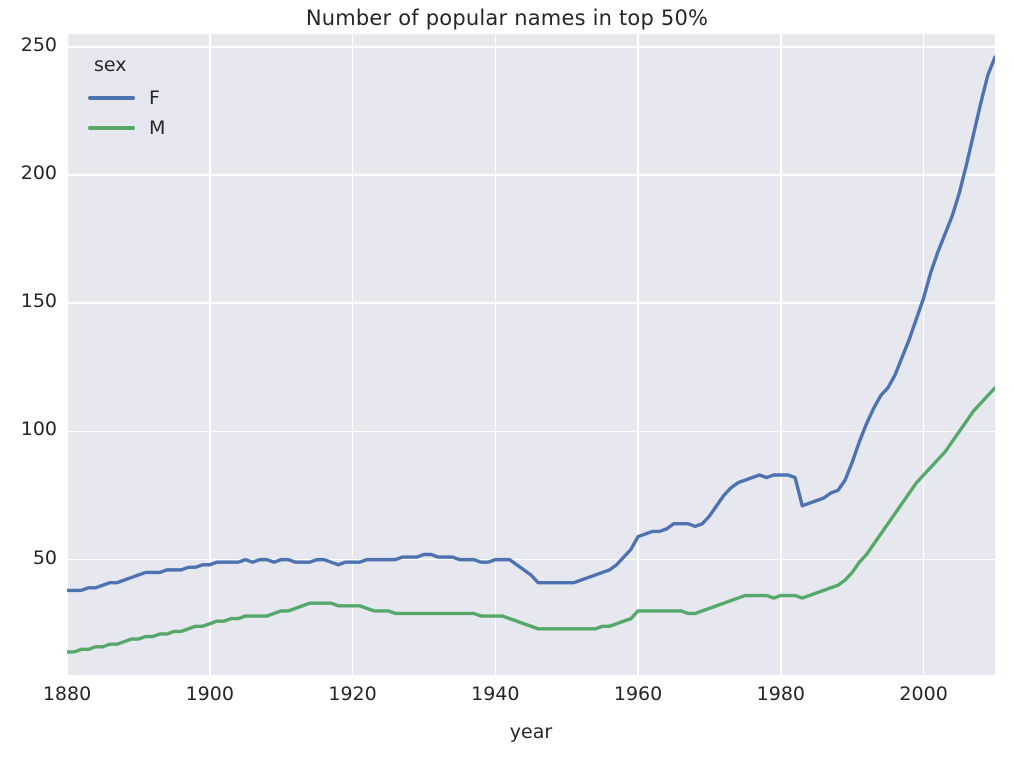  I want to click on legend-label-m: M, so click(157, 128).